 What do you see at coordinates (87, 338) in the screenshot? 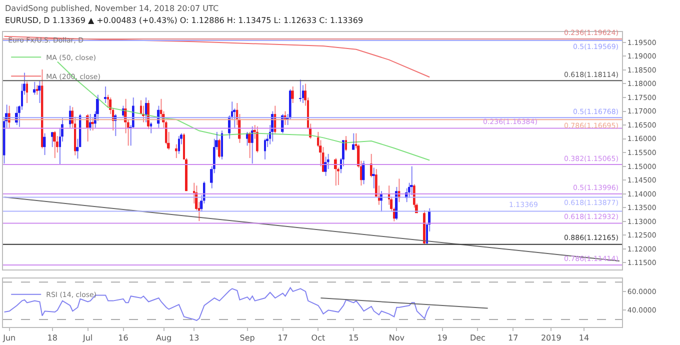
I see `x-tick-label: Jul` at bounding box center [87, 338].